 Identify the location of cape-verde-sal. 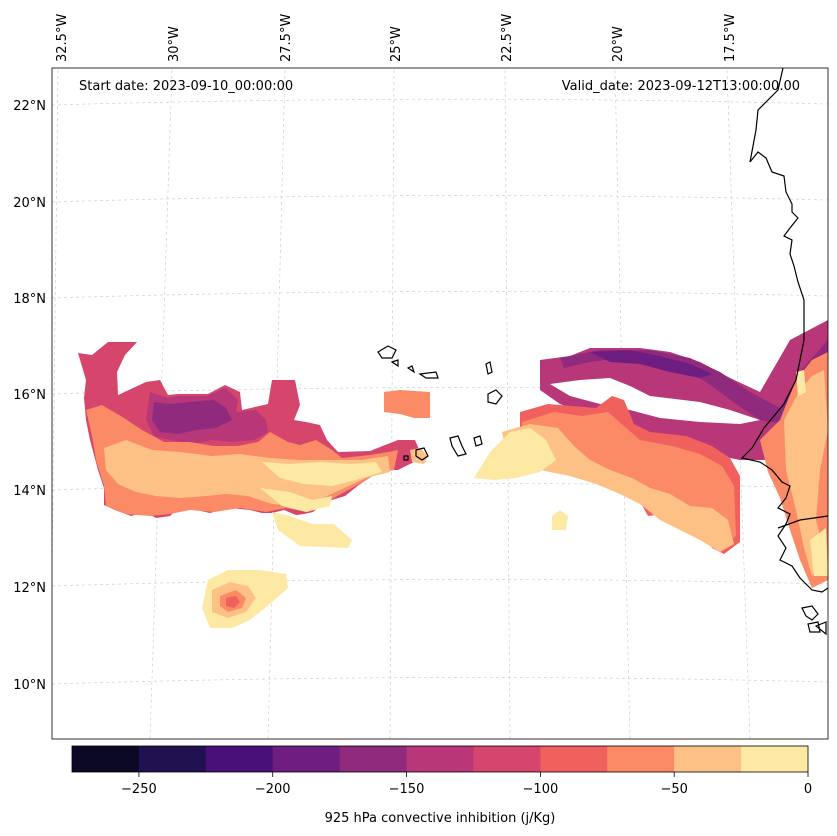
(489, 368).